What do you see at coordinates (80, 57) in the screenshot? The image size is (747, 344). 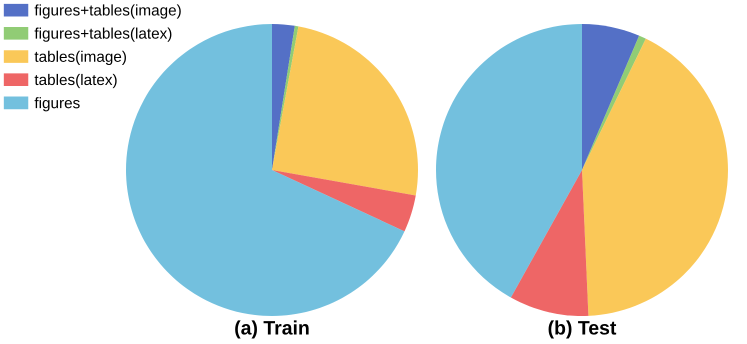 I see `legend-label: tables(image)` at bounding box center [80, 57].